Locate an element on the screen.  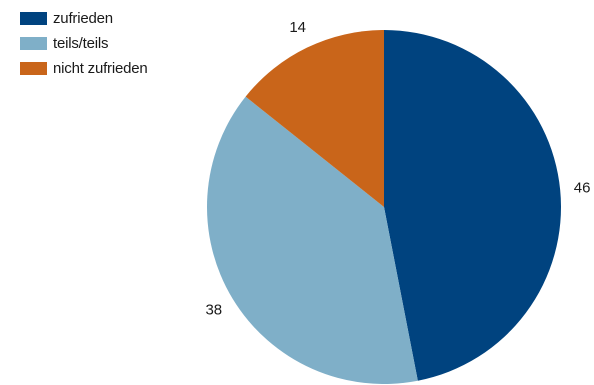
data-label-nicht-zufrieden: 14 is located at coordinates (297, 27).